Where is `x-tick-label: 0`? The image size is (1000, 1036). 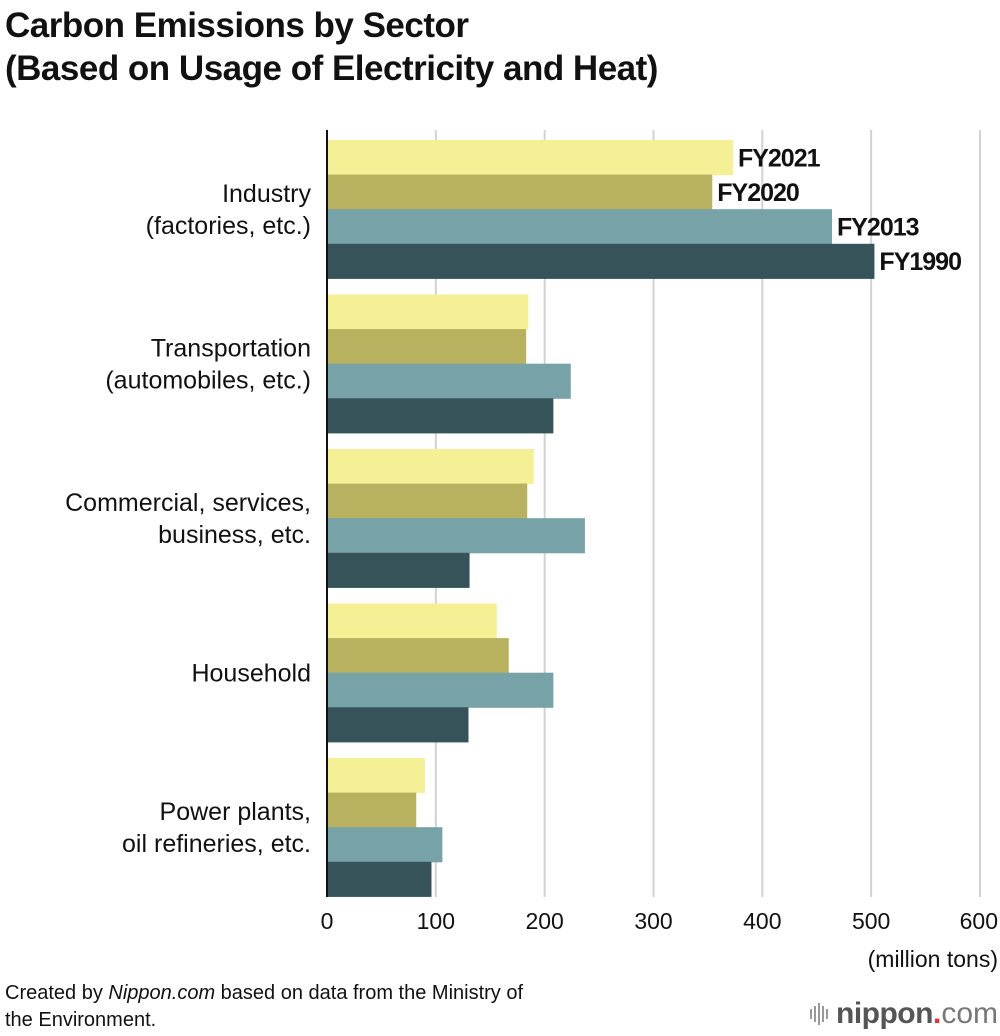
x-tick-label: 0 is located at coordinates (327, 921).